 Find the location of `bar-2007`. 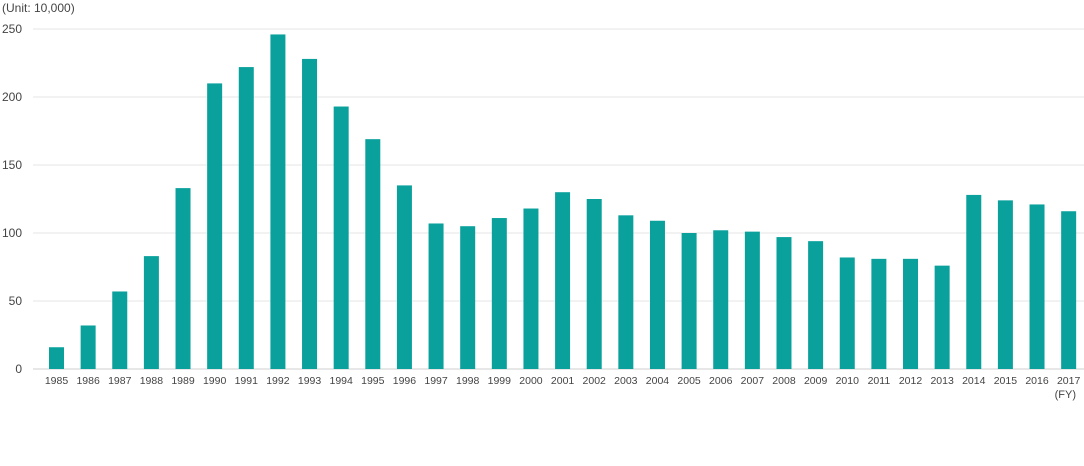

bar-2007 is located at coordinates (752, 300).